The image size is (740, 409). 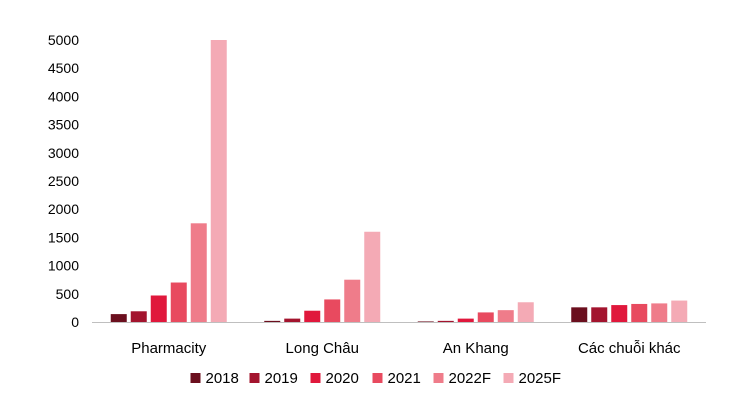 What do you see at coordinates (63, 125) in the screenshot?
I see `y-tick-label: 3500` at bounding box center [63, 125].